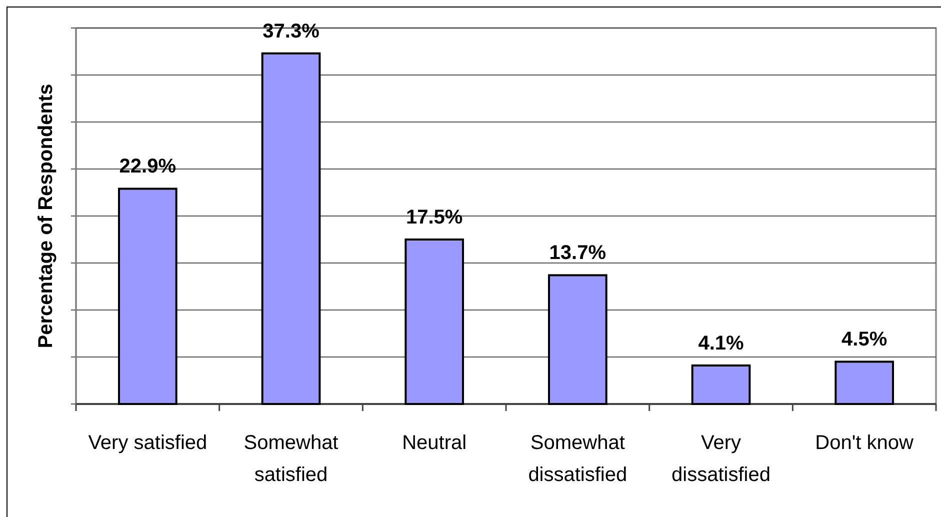  I want to click on x-tick-label: Somewhat dissatisfied, so click(578, 459).